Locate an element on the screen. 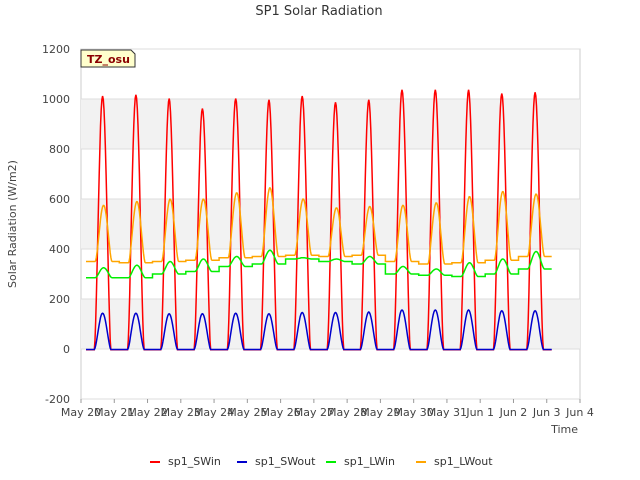 The image size is (640, 480). series-line-sp1_LWout is located at coordinates (319, 226).